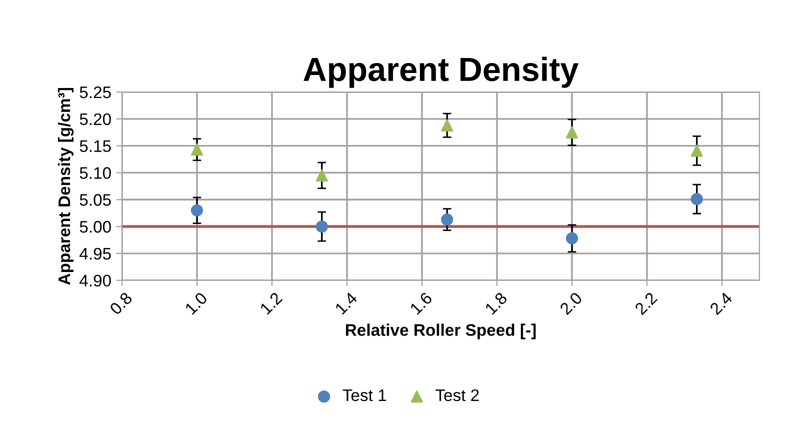  I want to click on y-tick-label: 5.05, so click(95, 200).